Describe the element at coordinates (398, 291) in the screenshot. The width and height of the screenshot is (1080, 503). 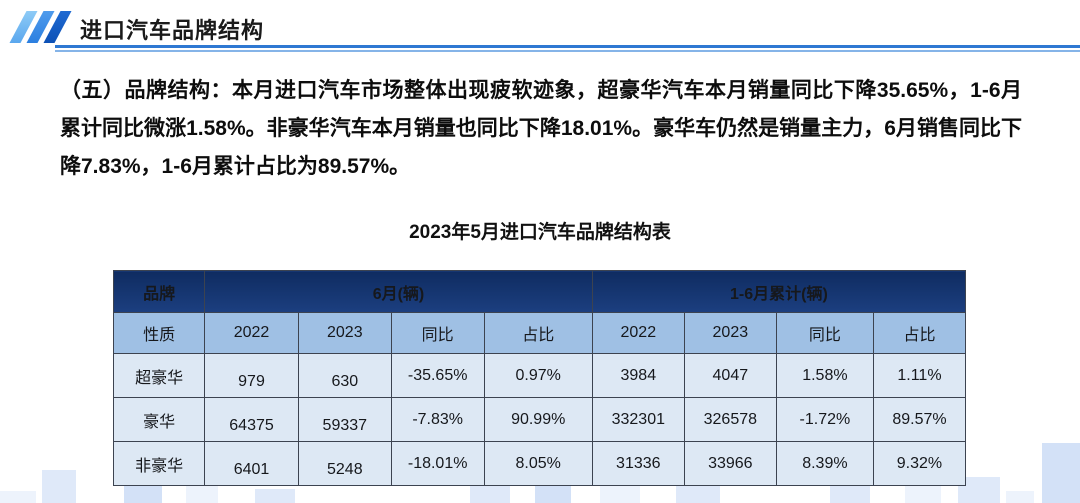
I see `group-header-june: 6月(辆)` at that location.